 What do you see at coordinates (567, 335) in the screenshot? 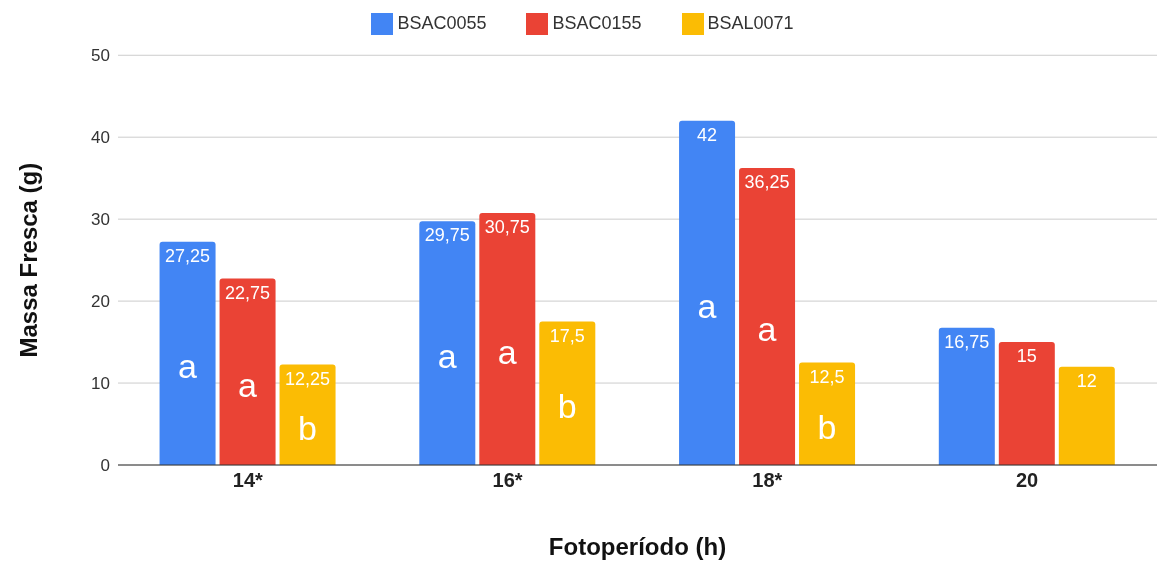
I see `data-label: 17,5` at bounding box center [567, 335].